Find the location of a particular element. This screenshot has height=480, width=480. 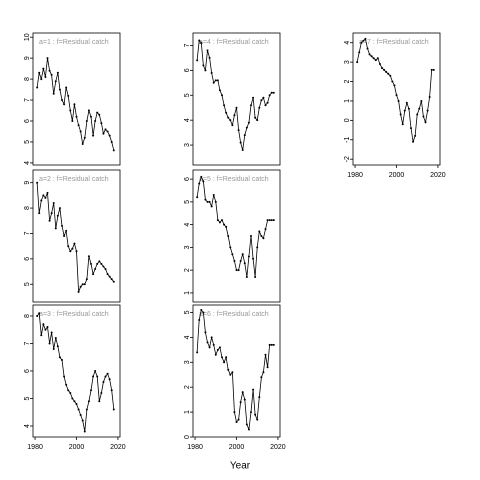

y-tick-label: 3 is located at coordinates (187, 362).